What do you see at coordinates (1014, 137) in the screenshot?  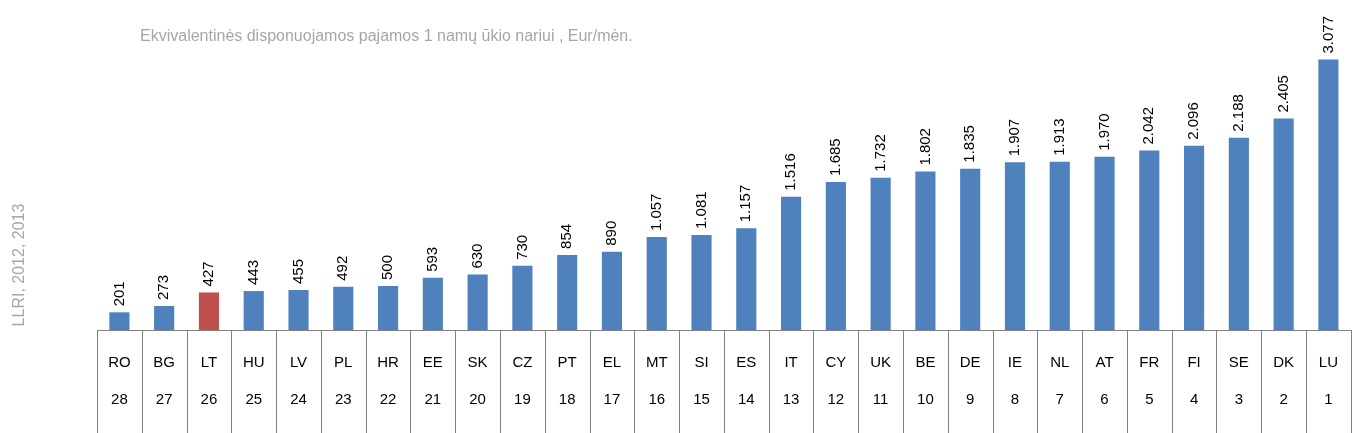 I see `data-label: 1.907` at bounding box center [1014, 137].